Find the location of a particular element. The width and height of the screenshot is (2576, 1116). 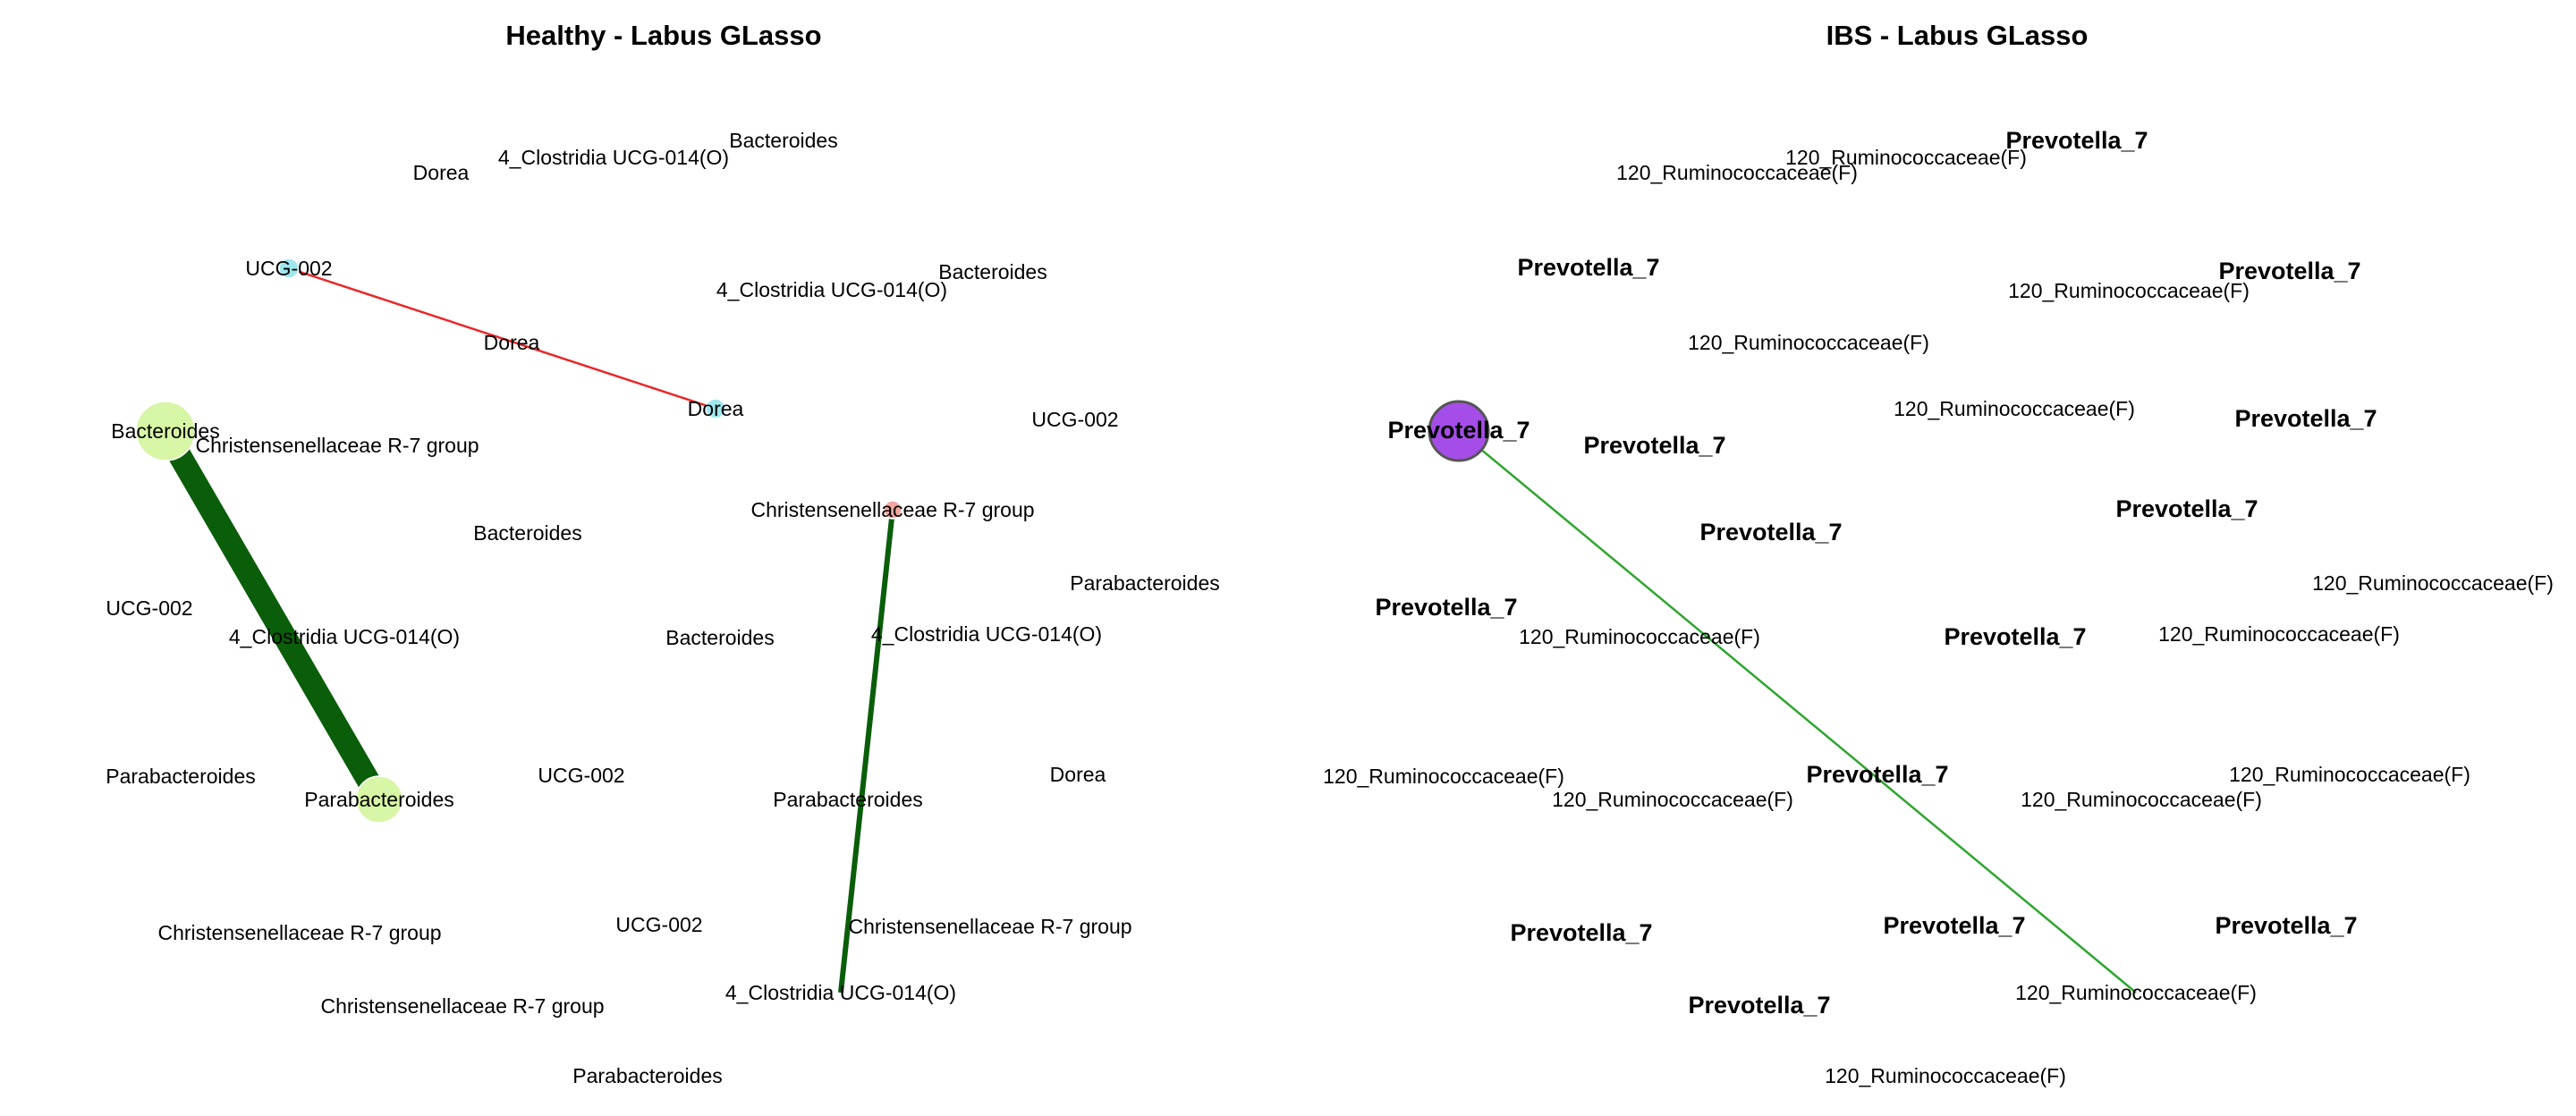

panel-title-ibs: IBS - Labus GLasso is located at coordinates (1957, 35).